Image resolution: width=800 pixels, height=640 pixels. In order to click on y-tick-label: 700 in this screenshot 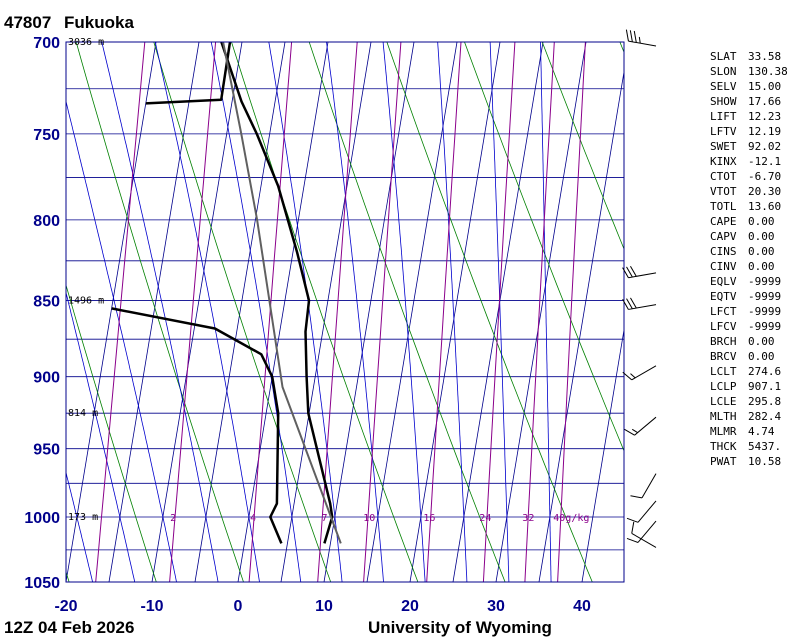, I will do `click(46, 43)`.